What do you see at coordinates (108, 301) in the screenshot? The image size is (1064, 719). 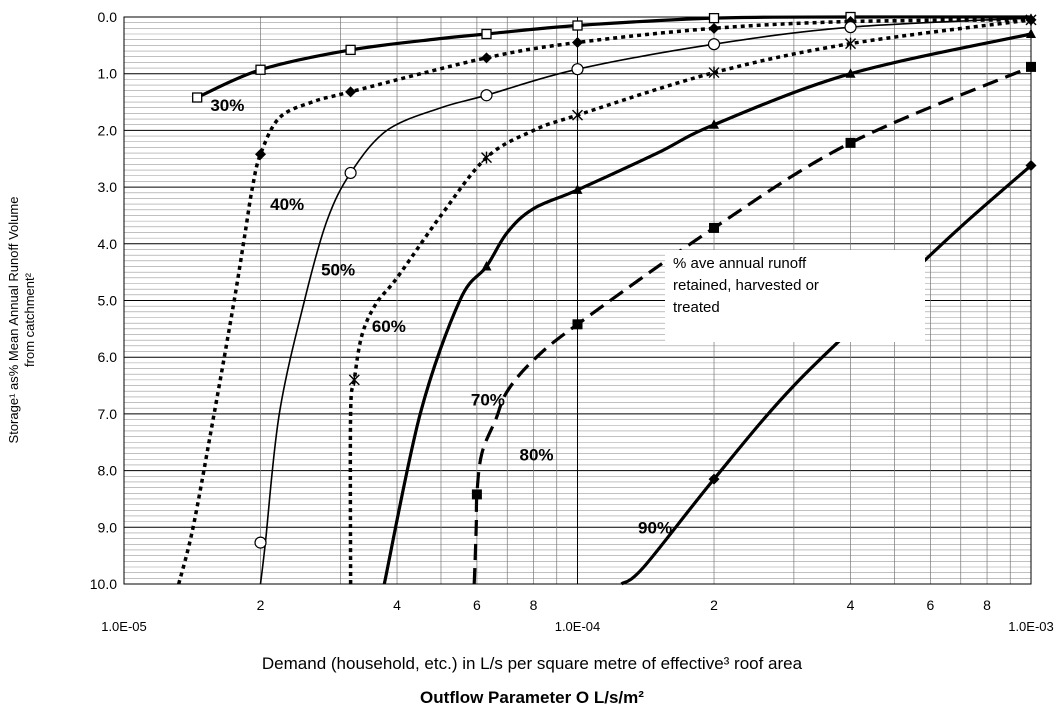 I see `y-tick-label: 5.0` at bounding box center [108, 301].